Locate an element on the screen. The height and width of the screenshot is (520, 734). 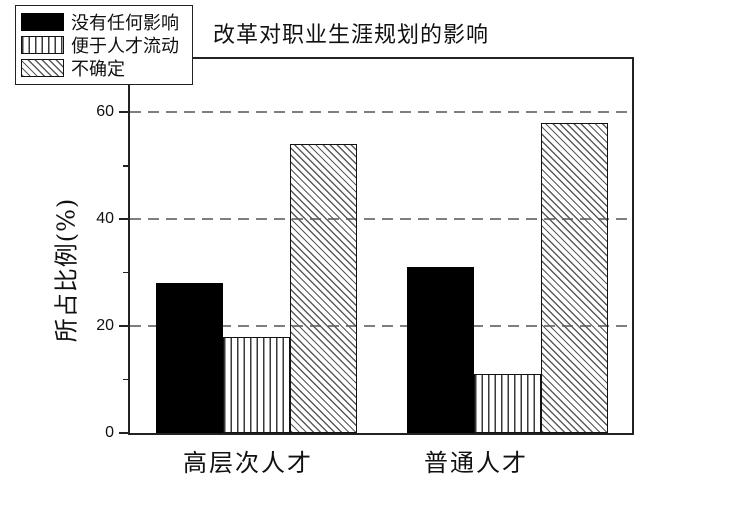
legend-label-2: 便于人才流动 is located at coordinates (125, 46).